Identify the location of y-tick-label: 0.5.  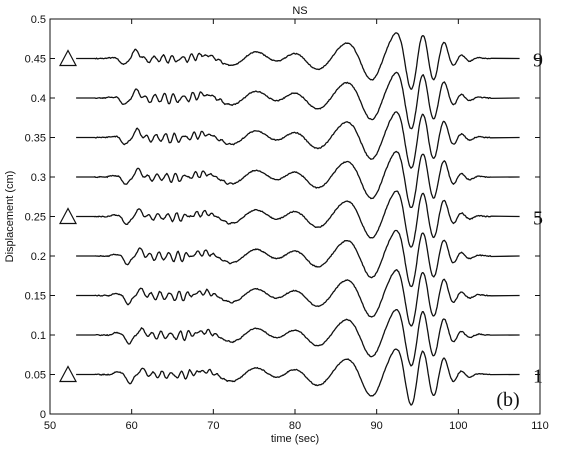
(38, 20).